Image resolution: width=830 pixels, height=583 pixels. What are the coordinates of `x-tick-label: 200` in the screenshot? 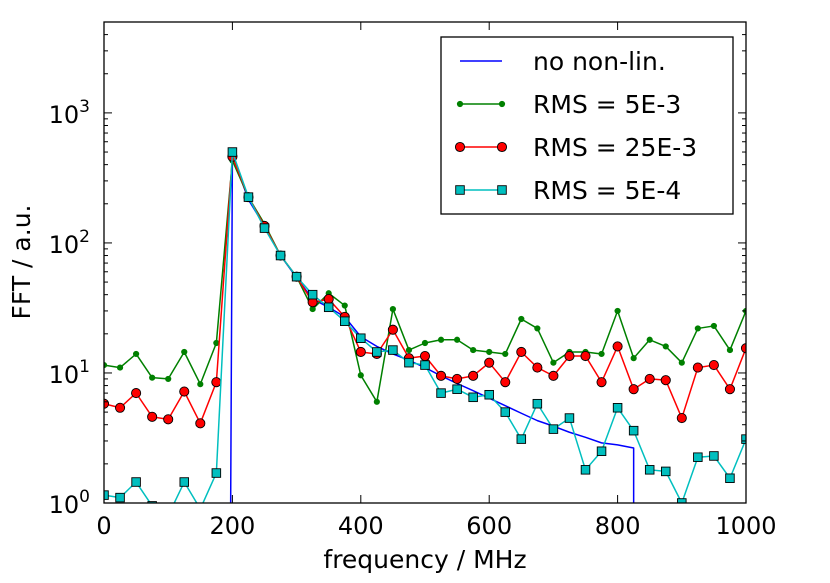 It's located at (232, 526).